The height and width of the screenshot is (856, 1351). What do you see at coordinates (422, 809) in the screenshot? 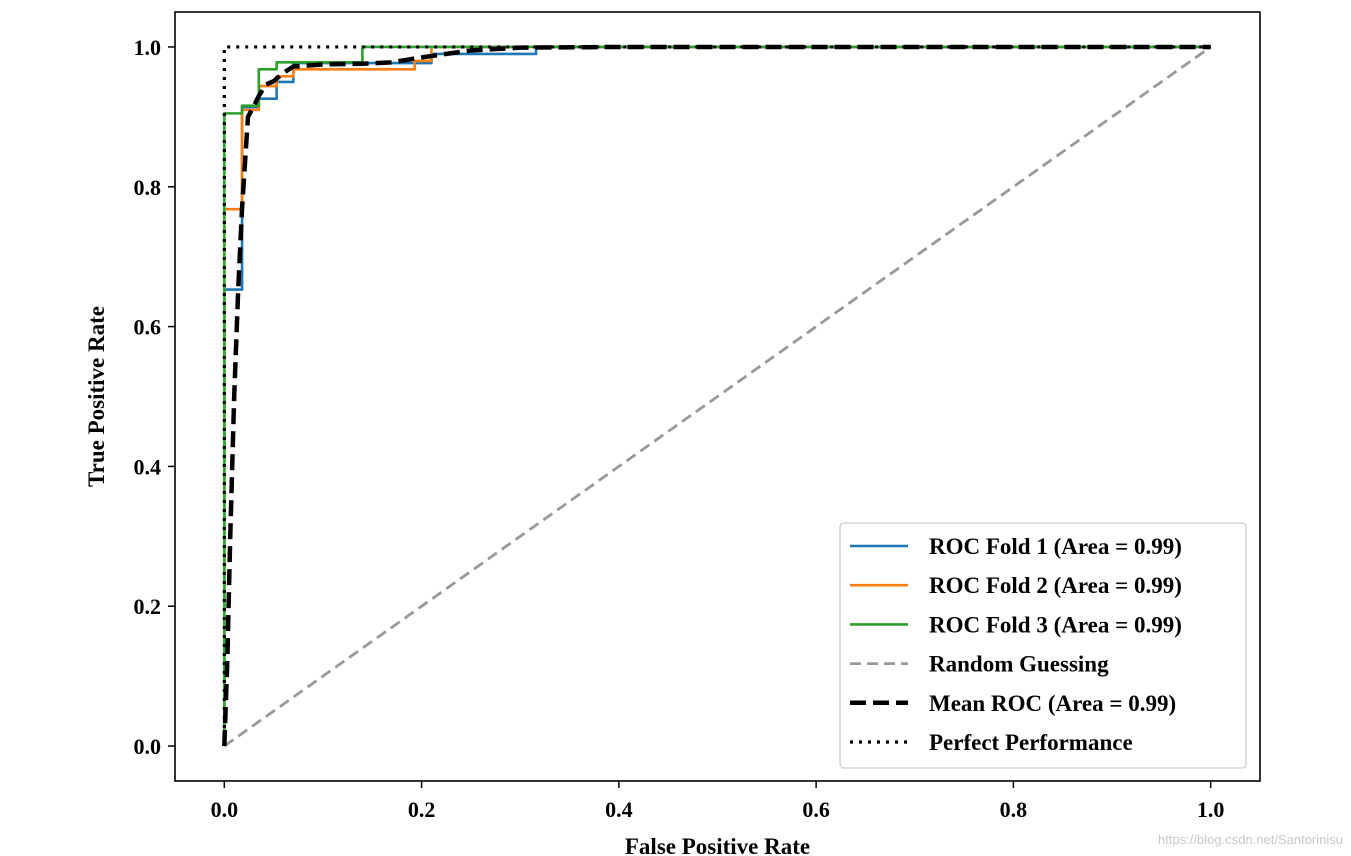
I see `x-tick-label: 0.2` at bounding box center [422, 809].